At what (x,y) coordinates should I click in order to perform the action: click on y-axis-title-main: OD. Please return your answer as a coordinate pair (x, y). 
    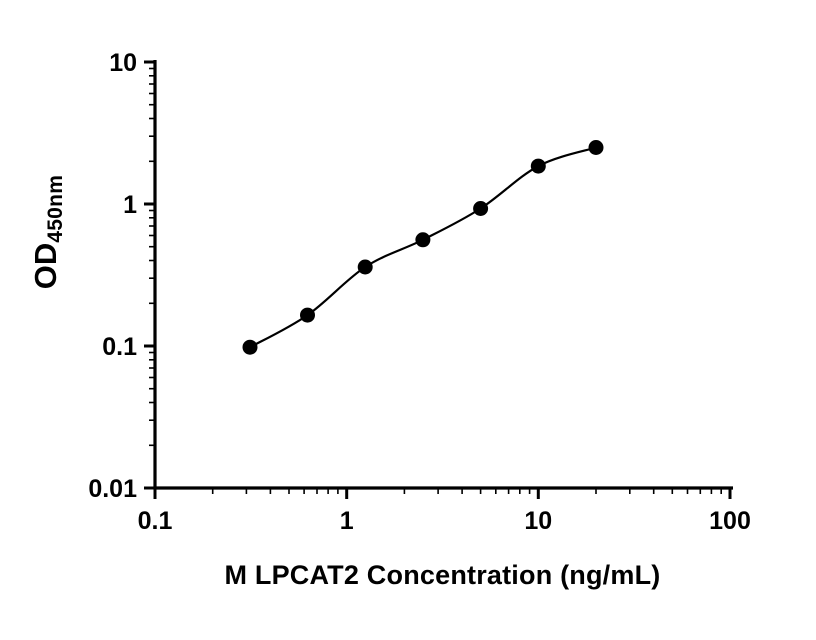
    Looking at the image, I should click on (45, 266).